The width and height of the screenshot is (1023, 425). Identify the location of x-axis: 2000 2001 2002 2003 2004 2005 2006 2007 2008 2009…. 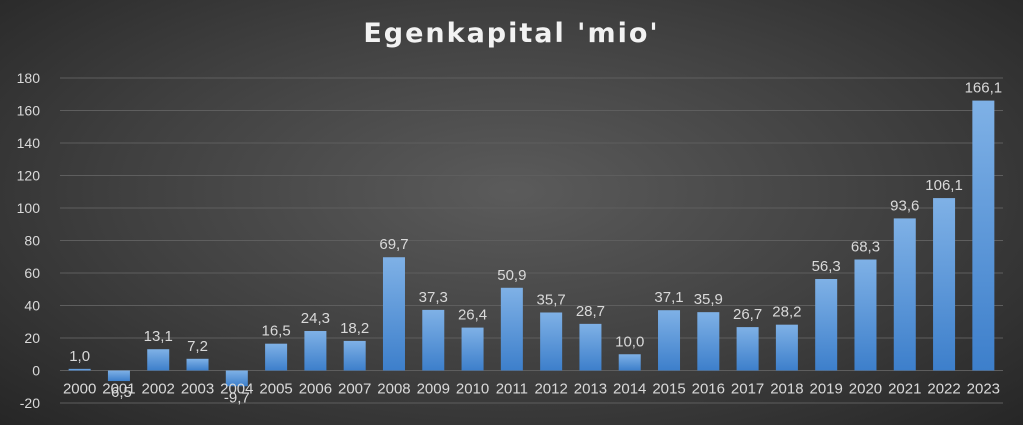
(531, 389).